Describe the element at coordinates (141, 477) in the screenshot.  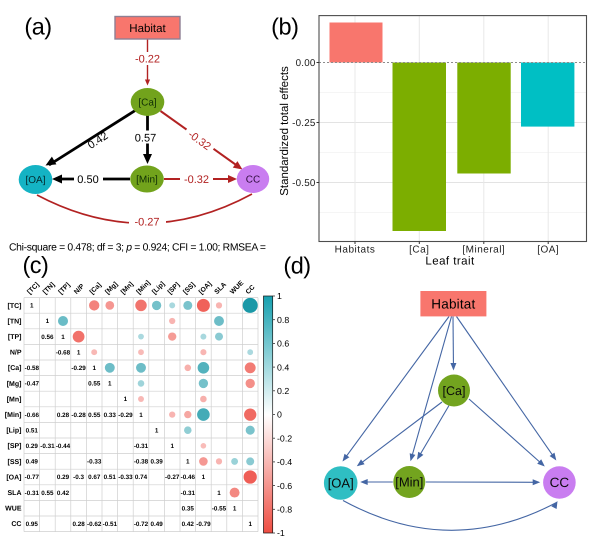
I see `svg-text: 0.74` at that location.